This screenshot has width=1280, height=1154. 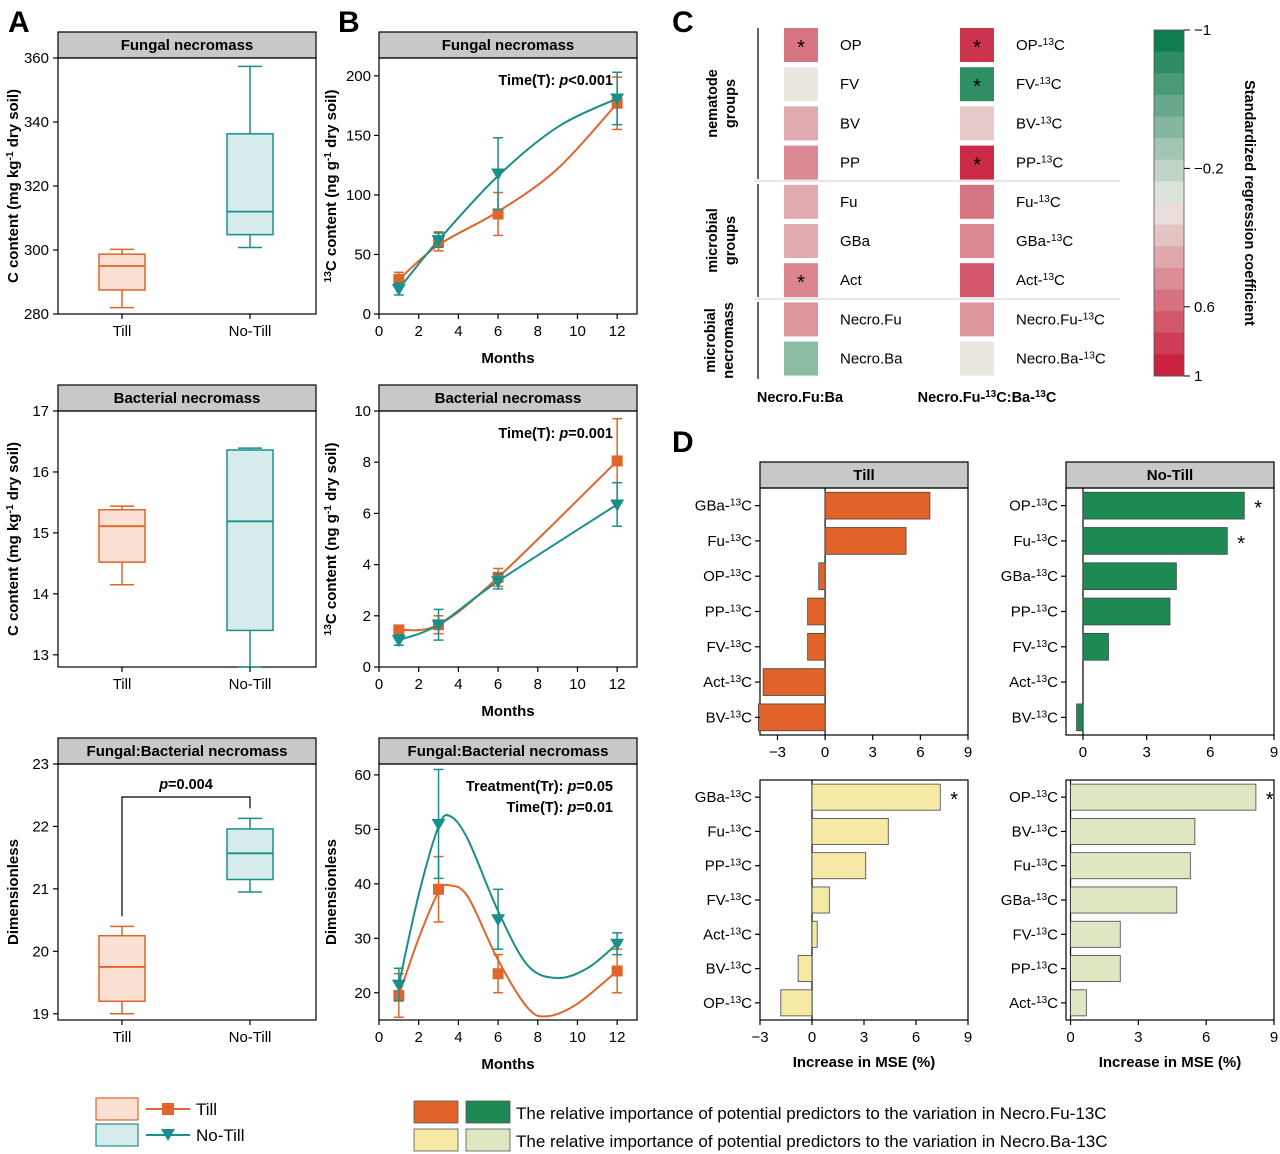 I want to click on heatmap-row-label-0-7: Necro.Fu, so click(x=871, y=319).